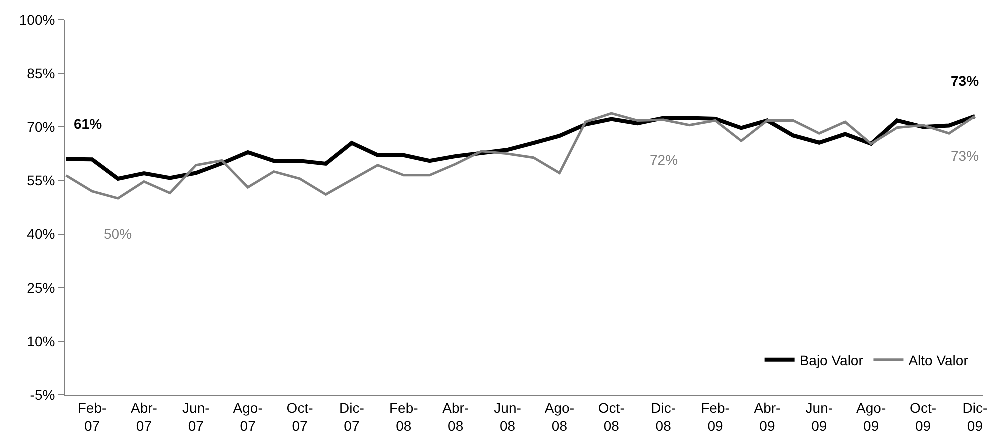 The image size is (998, 445). Describe the element at coordinates (41, 234) in the screenshot. I see `y-tick-label: 40%` at that location.